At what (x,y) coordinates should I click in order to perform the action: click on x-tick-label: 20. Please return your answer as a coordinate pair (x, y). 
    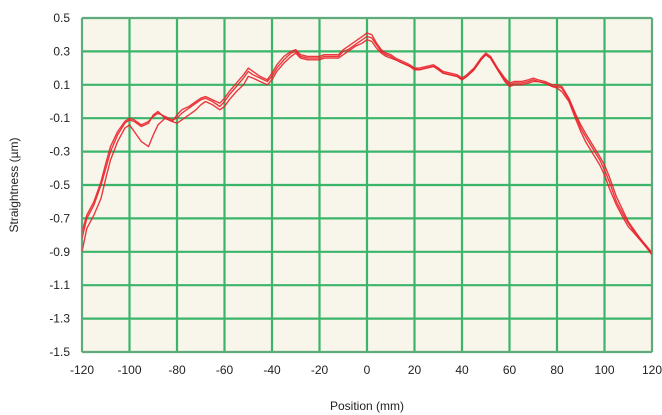
    Looking at the image, I should click on (415, 370).